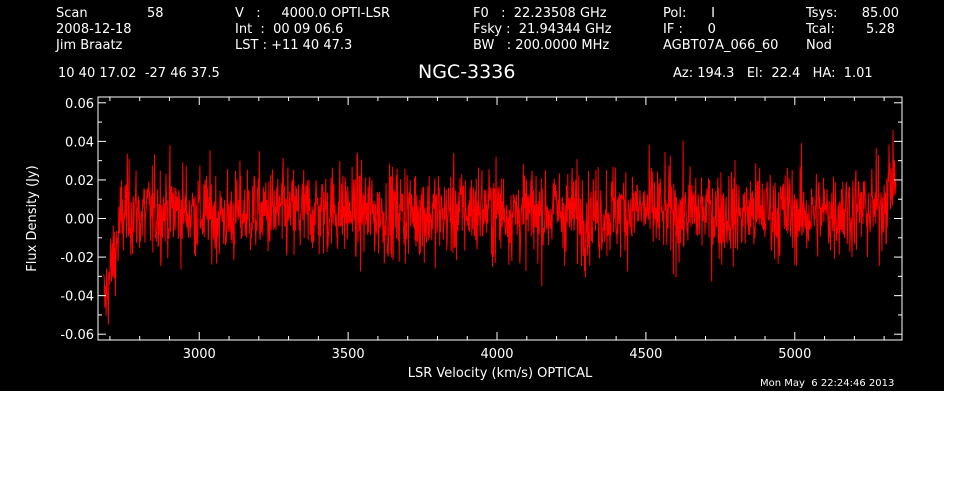 Image resolution: width=962 pixels, height=490 pixels. I want to click on pointing-info: Az: 194.3 El: 22.4 HA: 1.01, so click(773, 73).